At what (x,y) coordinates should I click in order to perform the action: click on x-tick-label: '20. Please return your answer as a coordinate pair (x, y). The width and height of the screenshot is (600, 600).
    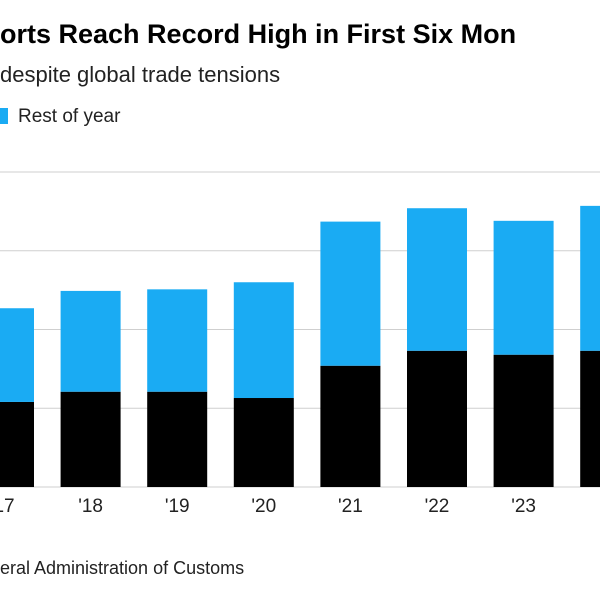
    Looking at the image, I should click on (263, 506).